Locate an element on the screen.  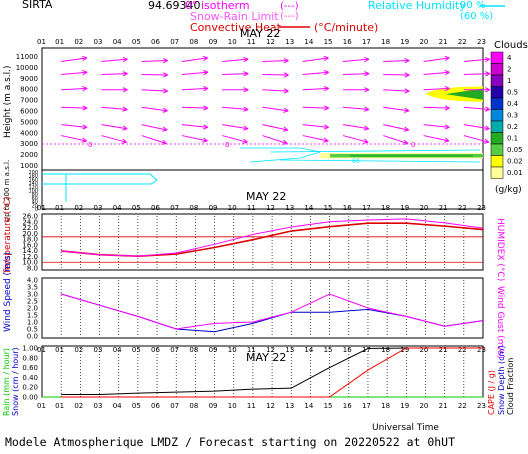
precip-hour-label: 10 is located at coordinates (232, 406).